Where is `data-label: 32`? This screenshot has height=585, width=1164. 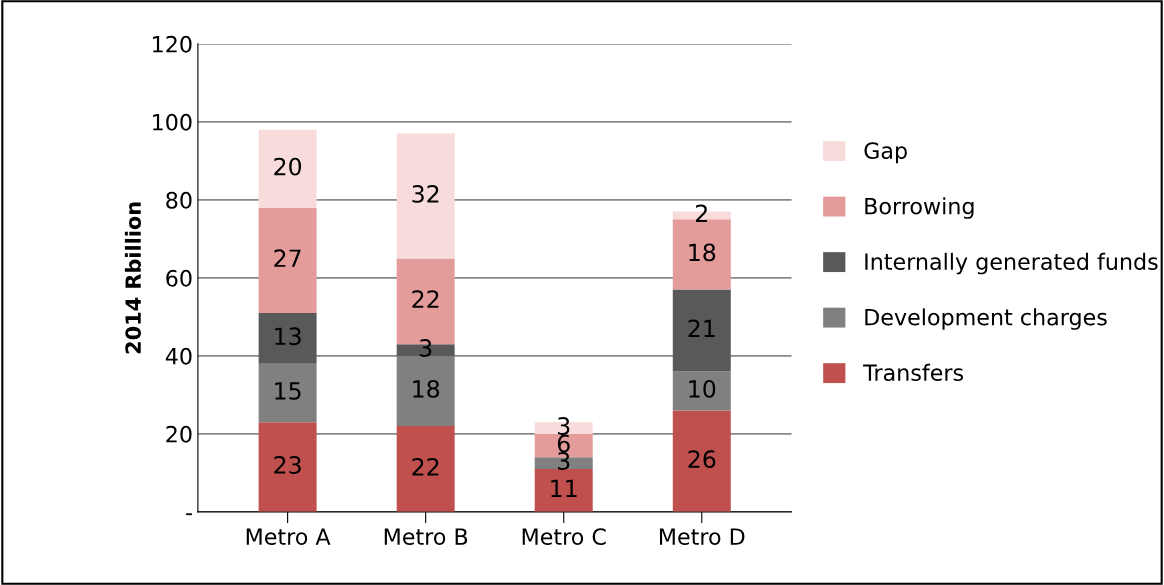 data-label: 32 is located at coordinates (425, 193).